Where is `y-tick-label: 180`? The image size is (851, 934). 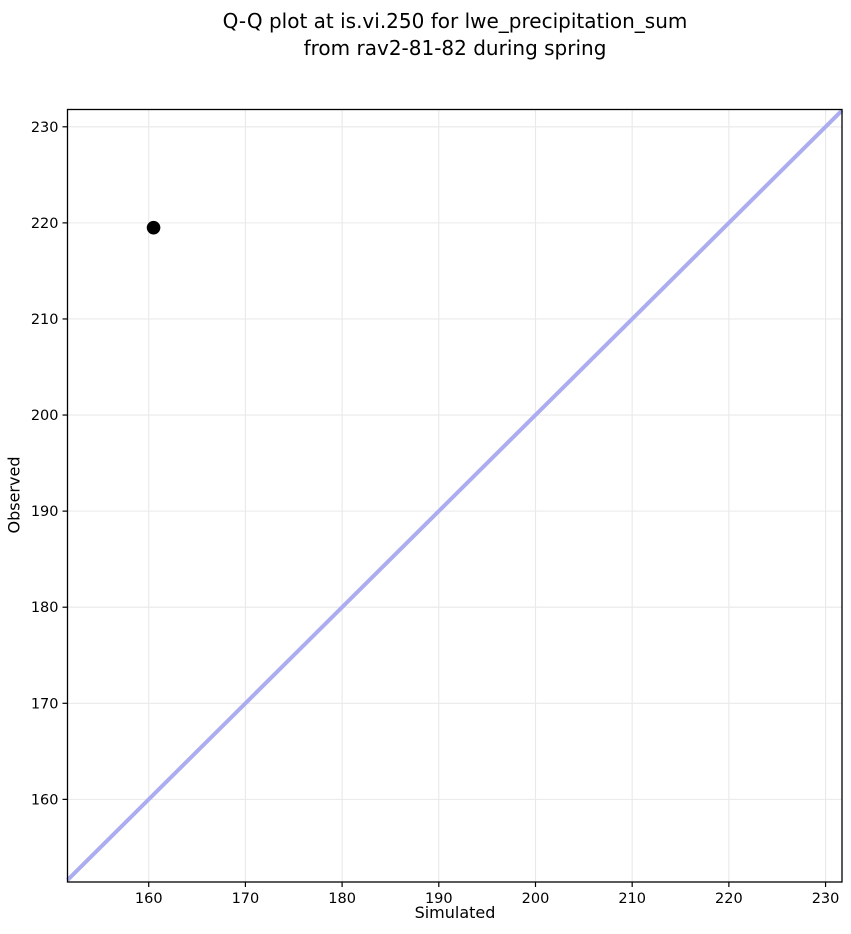
y-tick-label: 180 is located at coordinates (45, 608).